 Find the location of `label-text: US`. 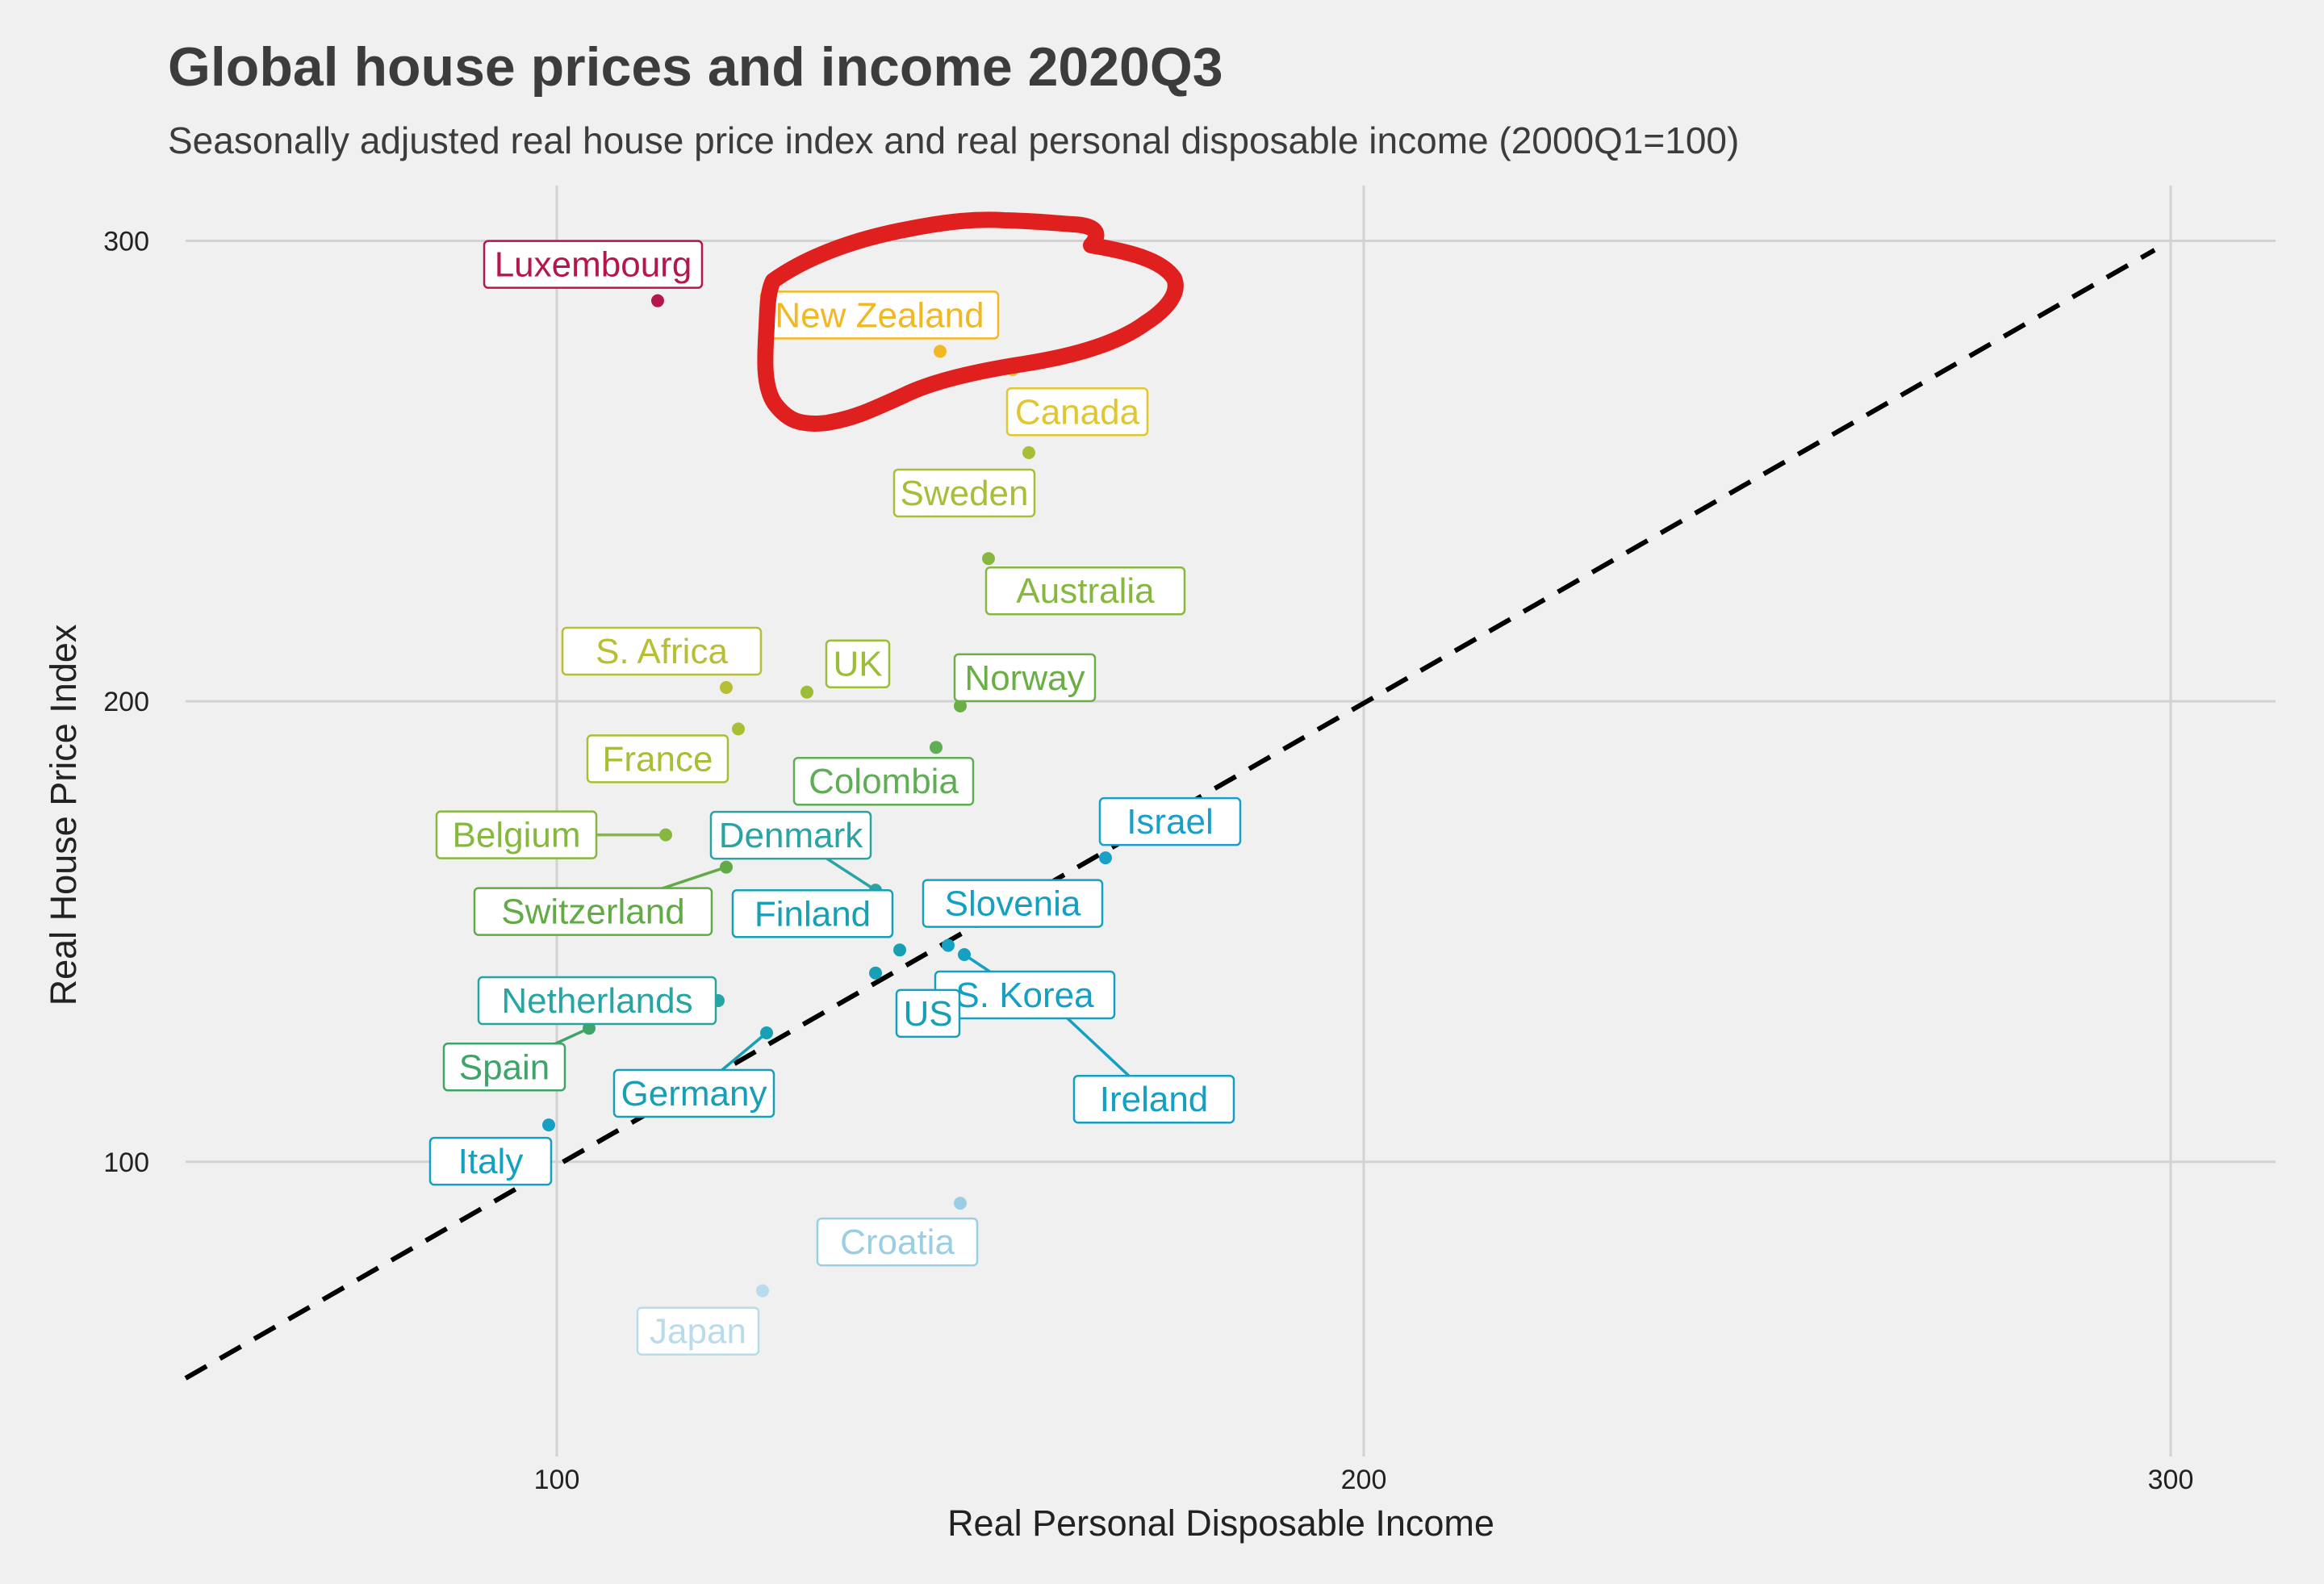

label-text: US is located at coordinates (927, 1014).